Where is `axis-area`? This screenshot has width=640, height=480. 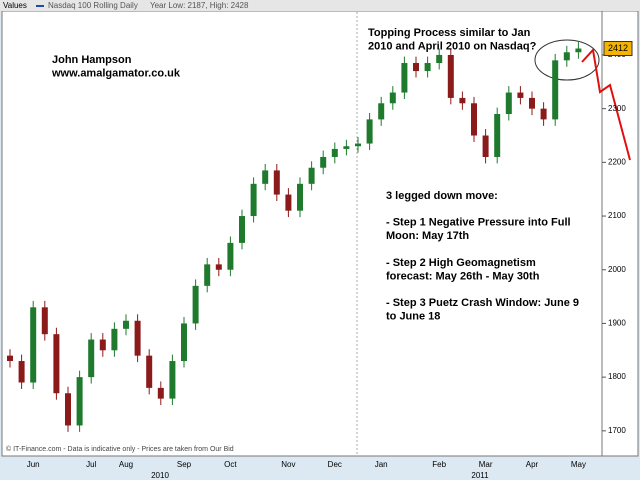 axis-area is located at coordinates (620, 233).